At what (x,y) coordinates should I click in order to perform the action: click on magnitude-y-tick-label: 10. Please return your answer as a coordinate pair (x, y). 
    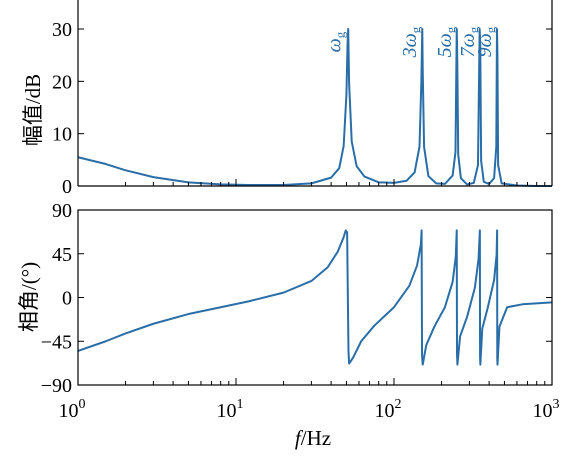
    Looking at the image, I should click on (62, 135).